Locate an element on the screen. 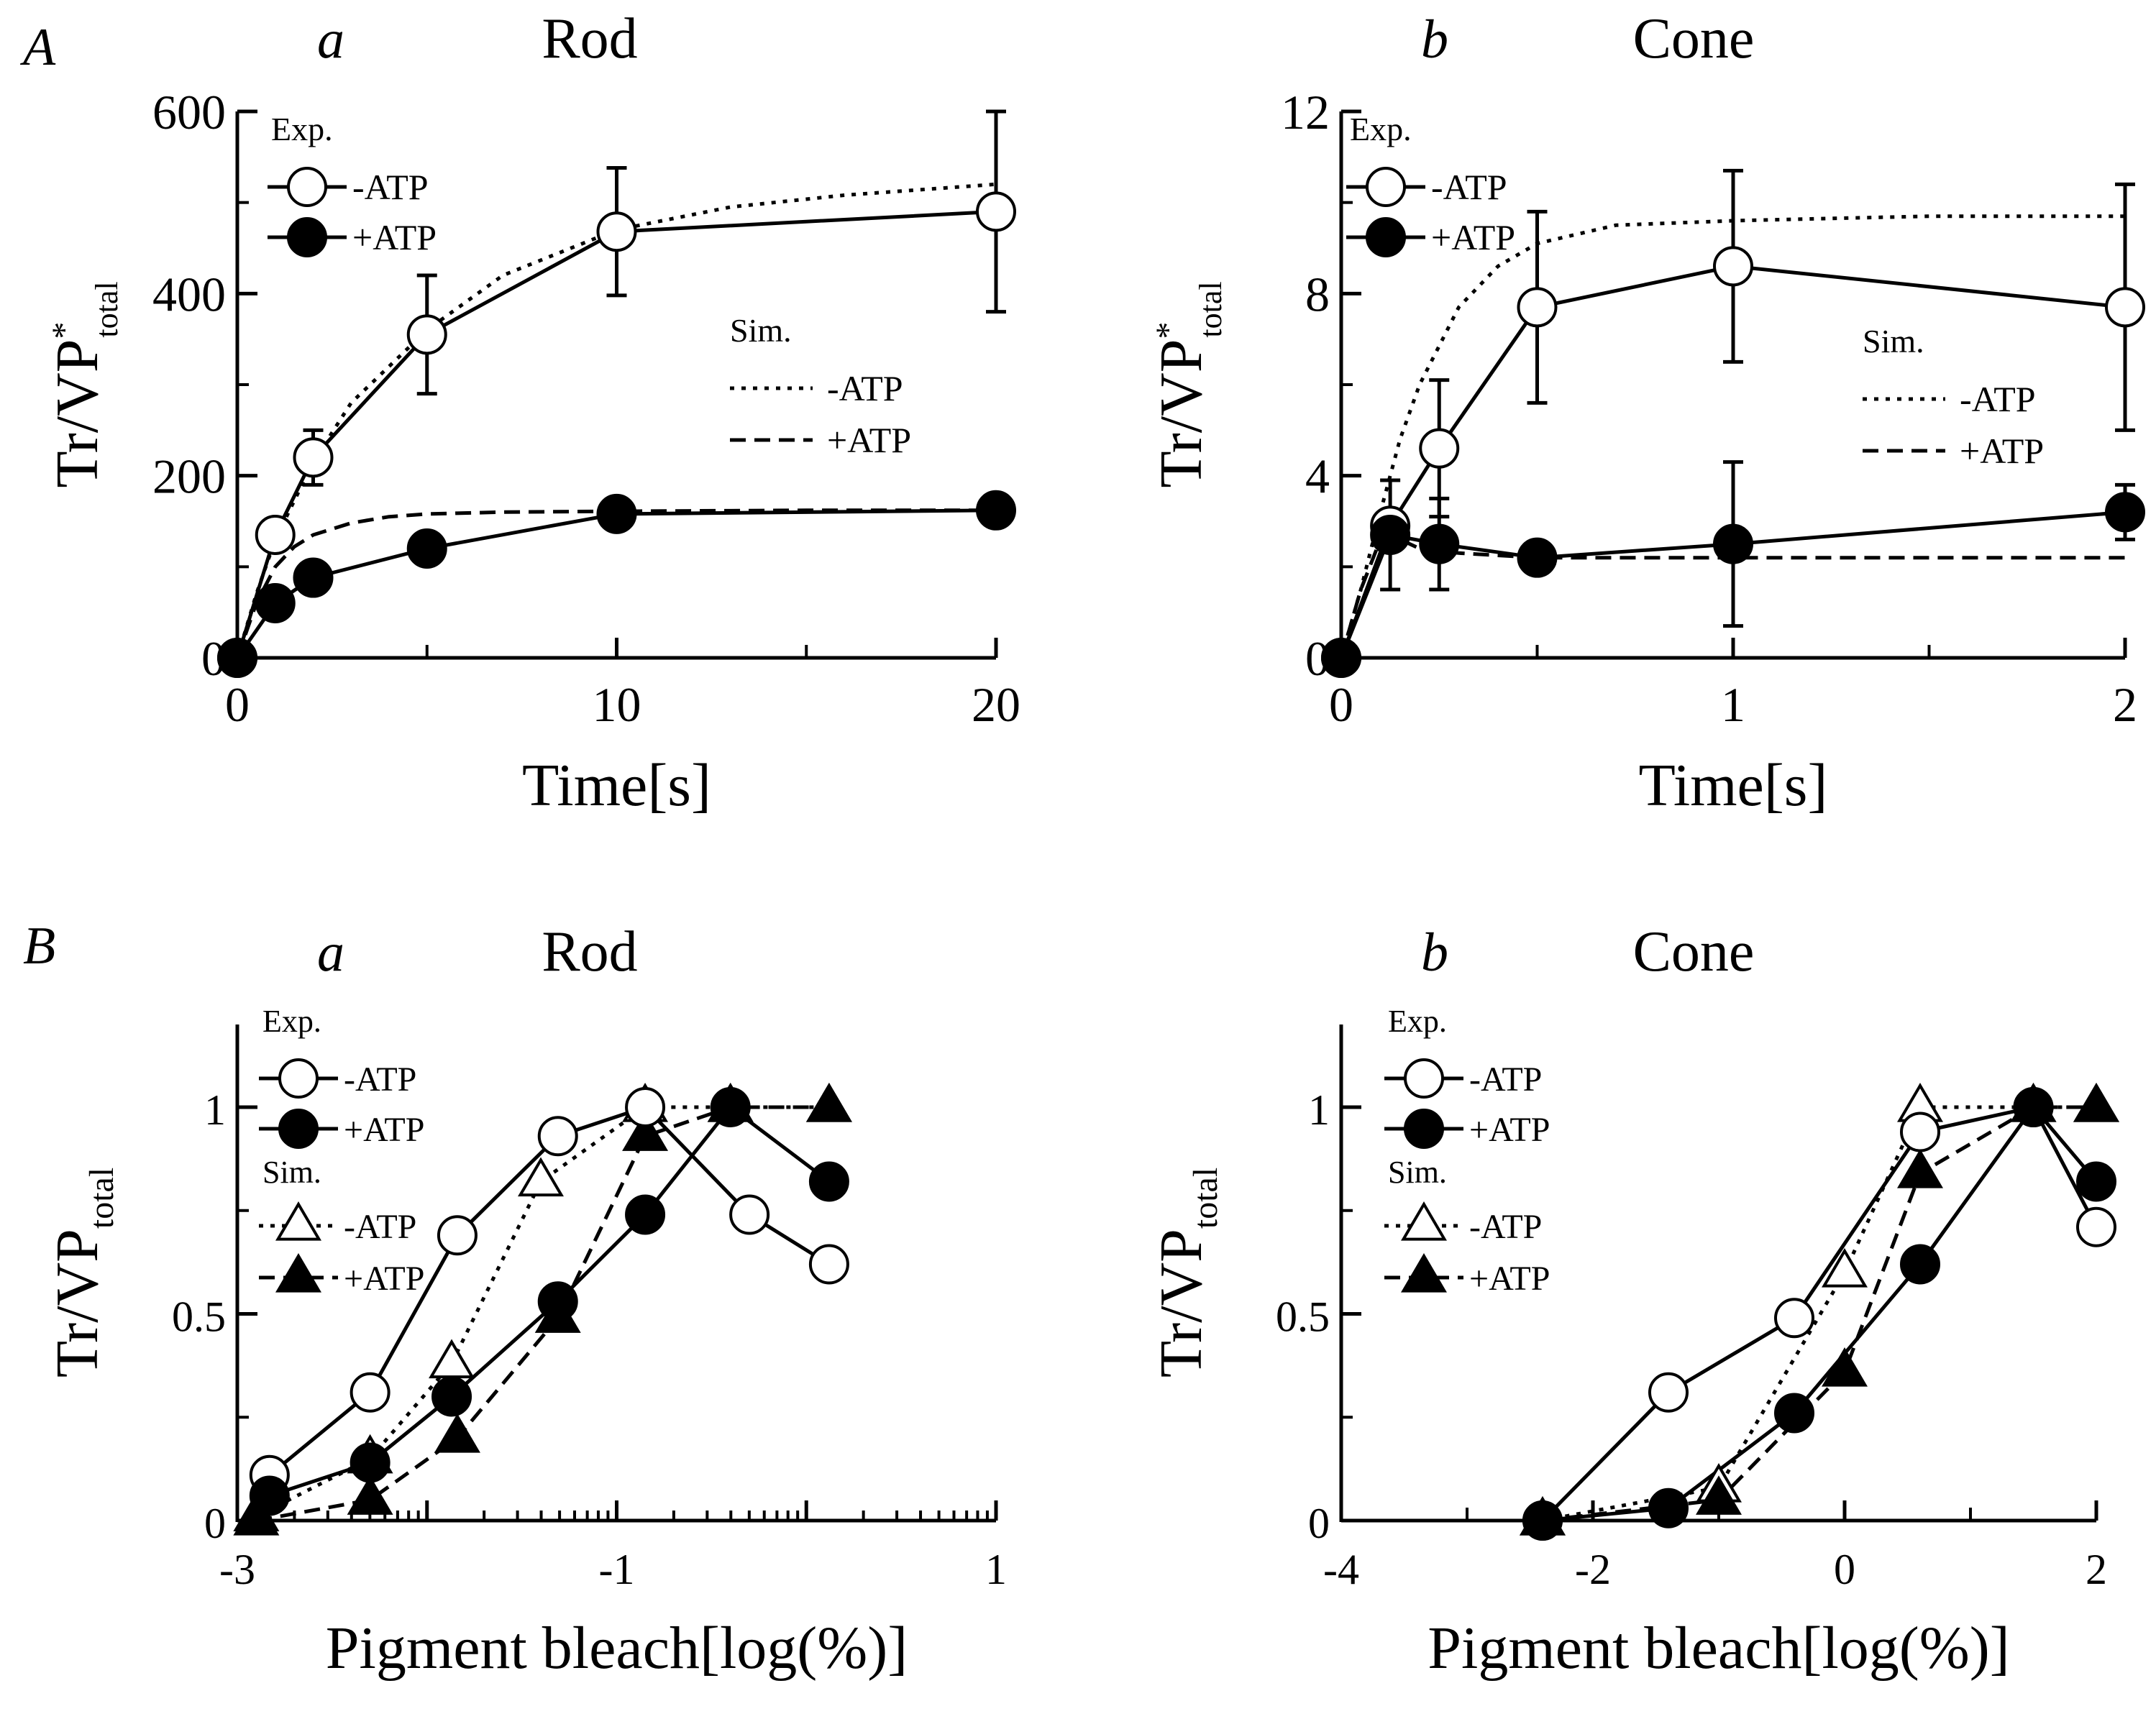 This screenshot has height=1719, width=2156. y-tick-label: 0 is located at coordinates (1319, 1523).